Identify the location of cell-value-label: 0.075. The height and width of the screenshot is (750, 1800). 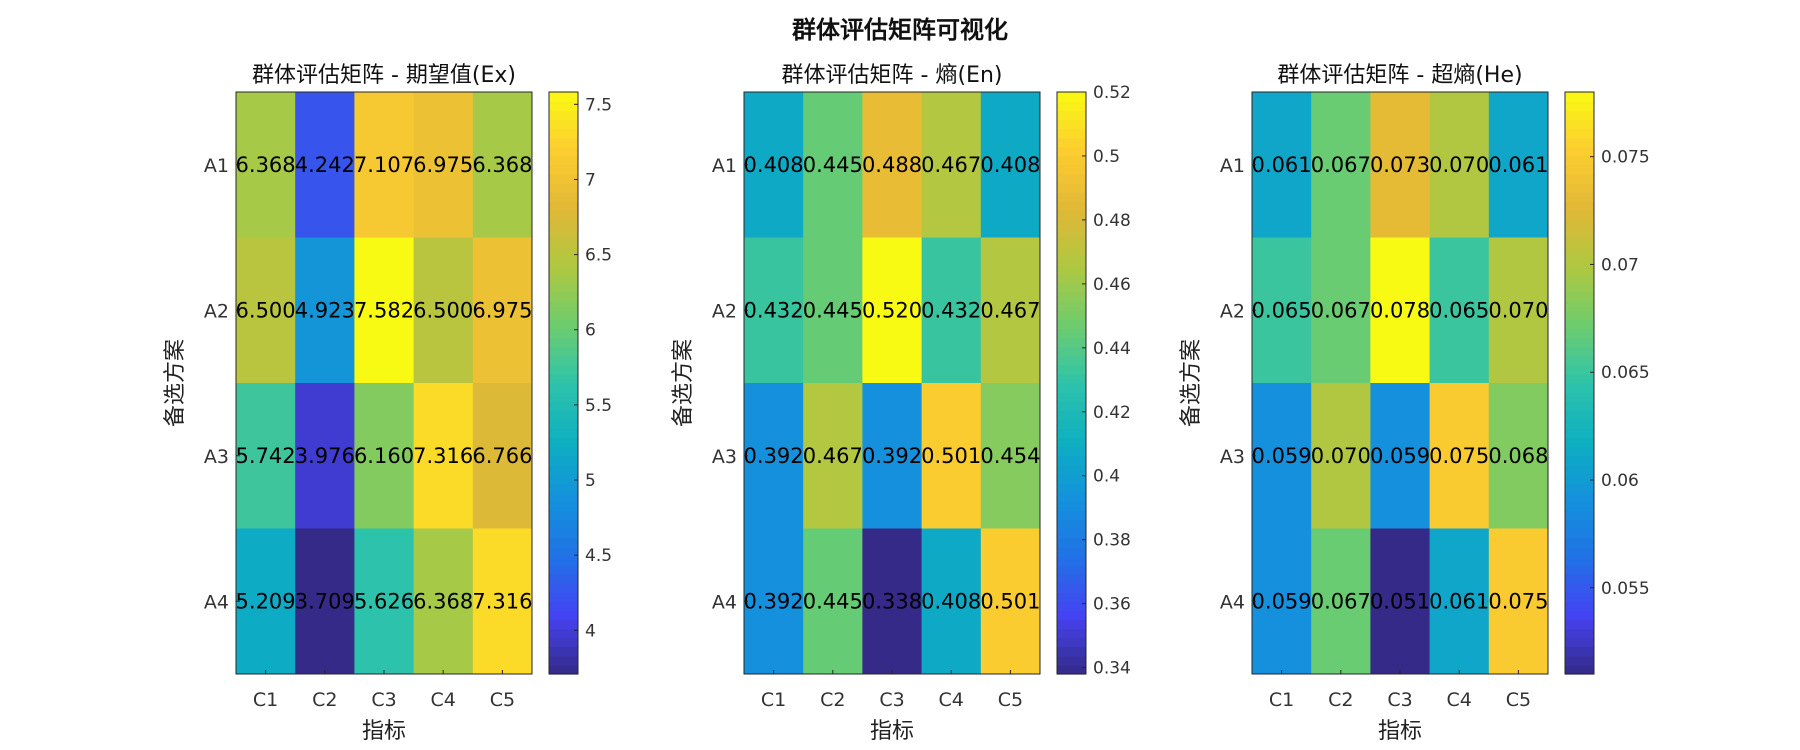
(1459, 456).